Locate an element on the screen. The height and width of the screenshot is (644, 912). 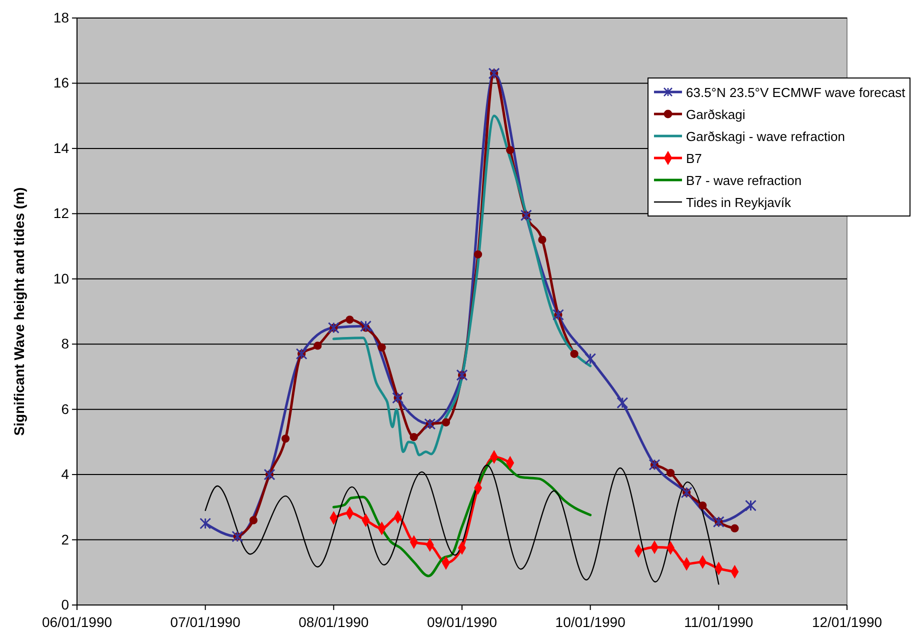
legend-label: Garðskagi is located at coordinates (716, 114).